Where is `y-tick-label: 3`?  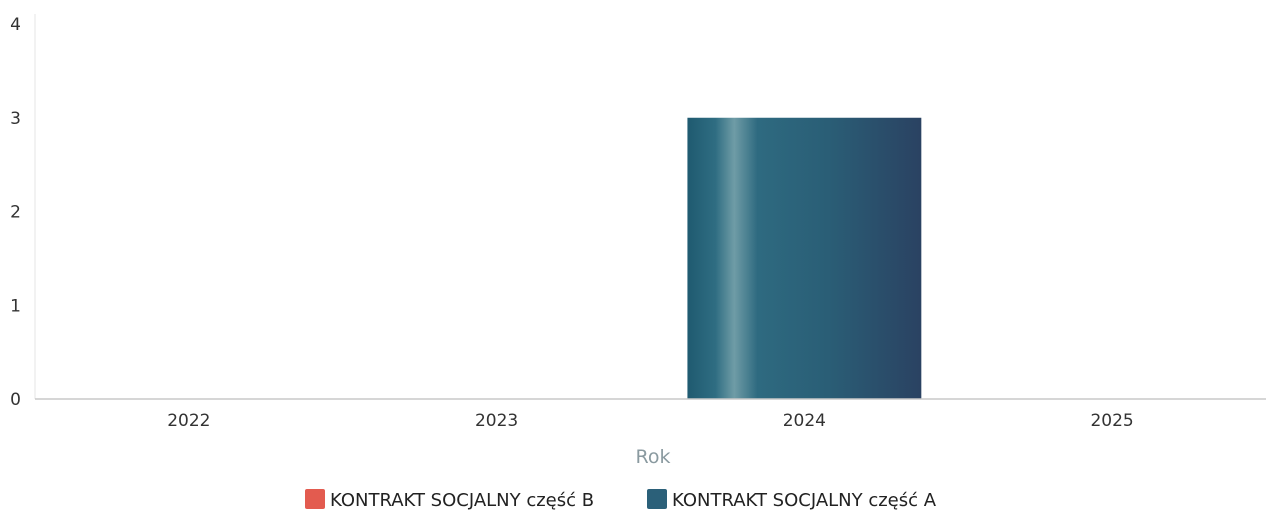
y-tick-label: 3 is located at coordinates (15, 119).